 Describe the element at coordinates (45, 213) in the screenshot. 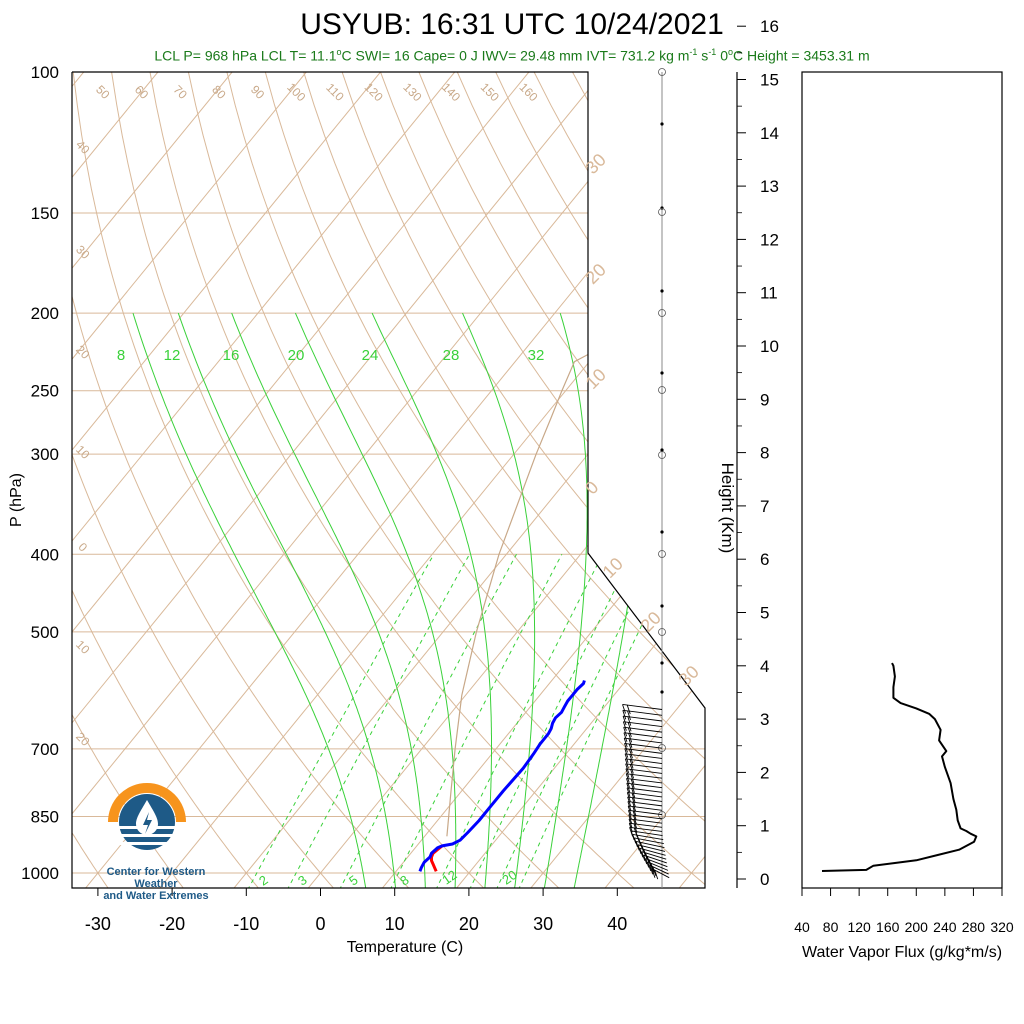

I see `y-tick-label: 150` at that location.